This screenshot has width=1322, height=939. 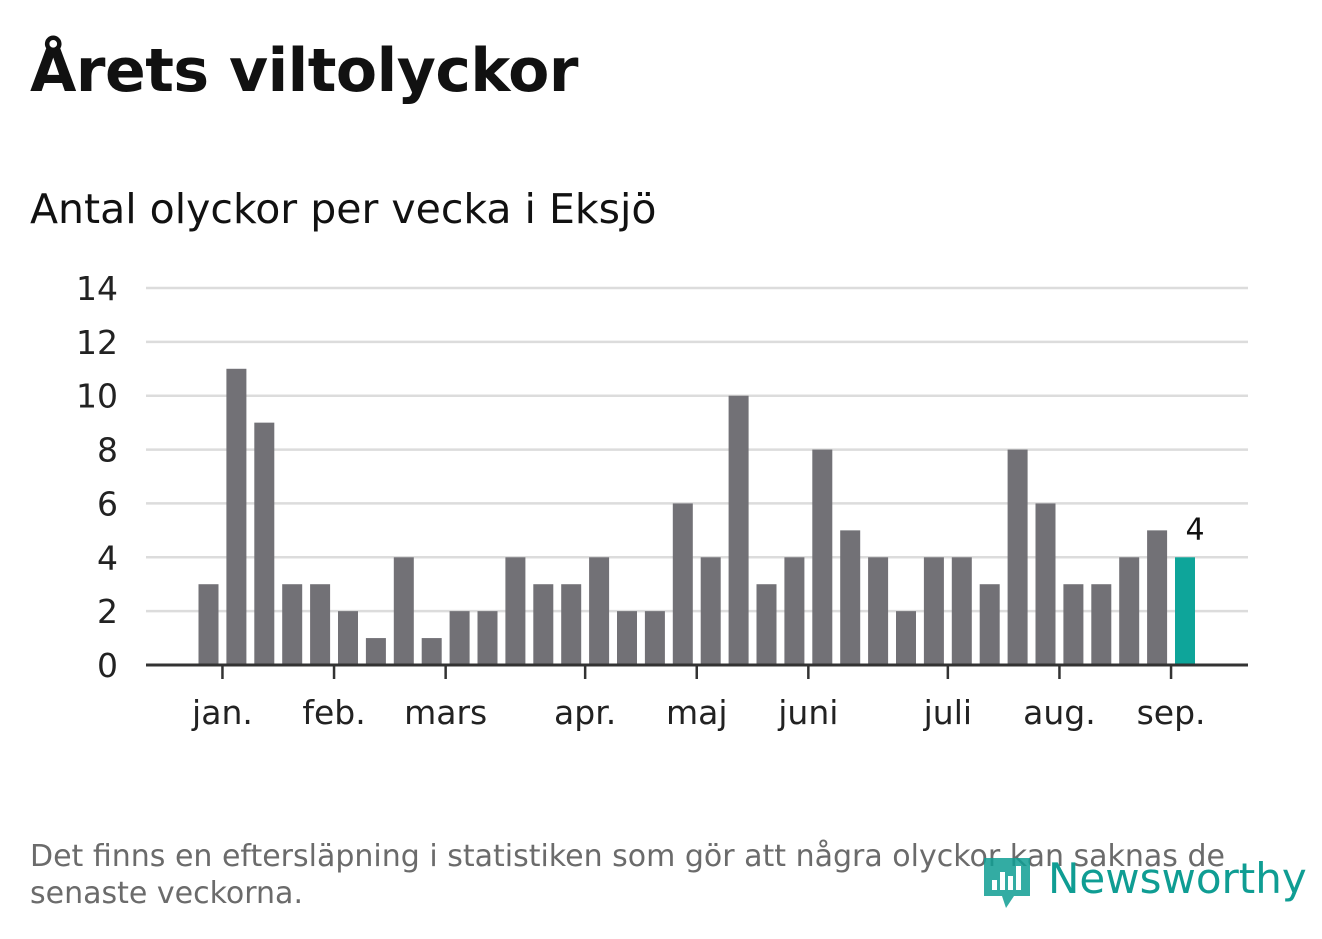 I want to click on y-axis-ticks: 0 2 4 6 8 10 12 14, so click(x=97, y=477).